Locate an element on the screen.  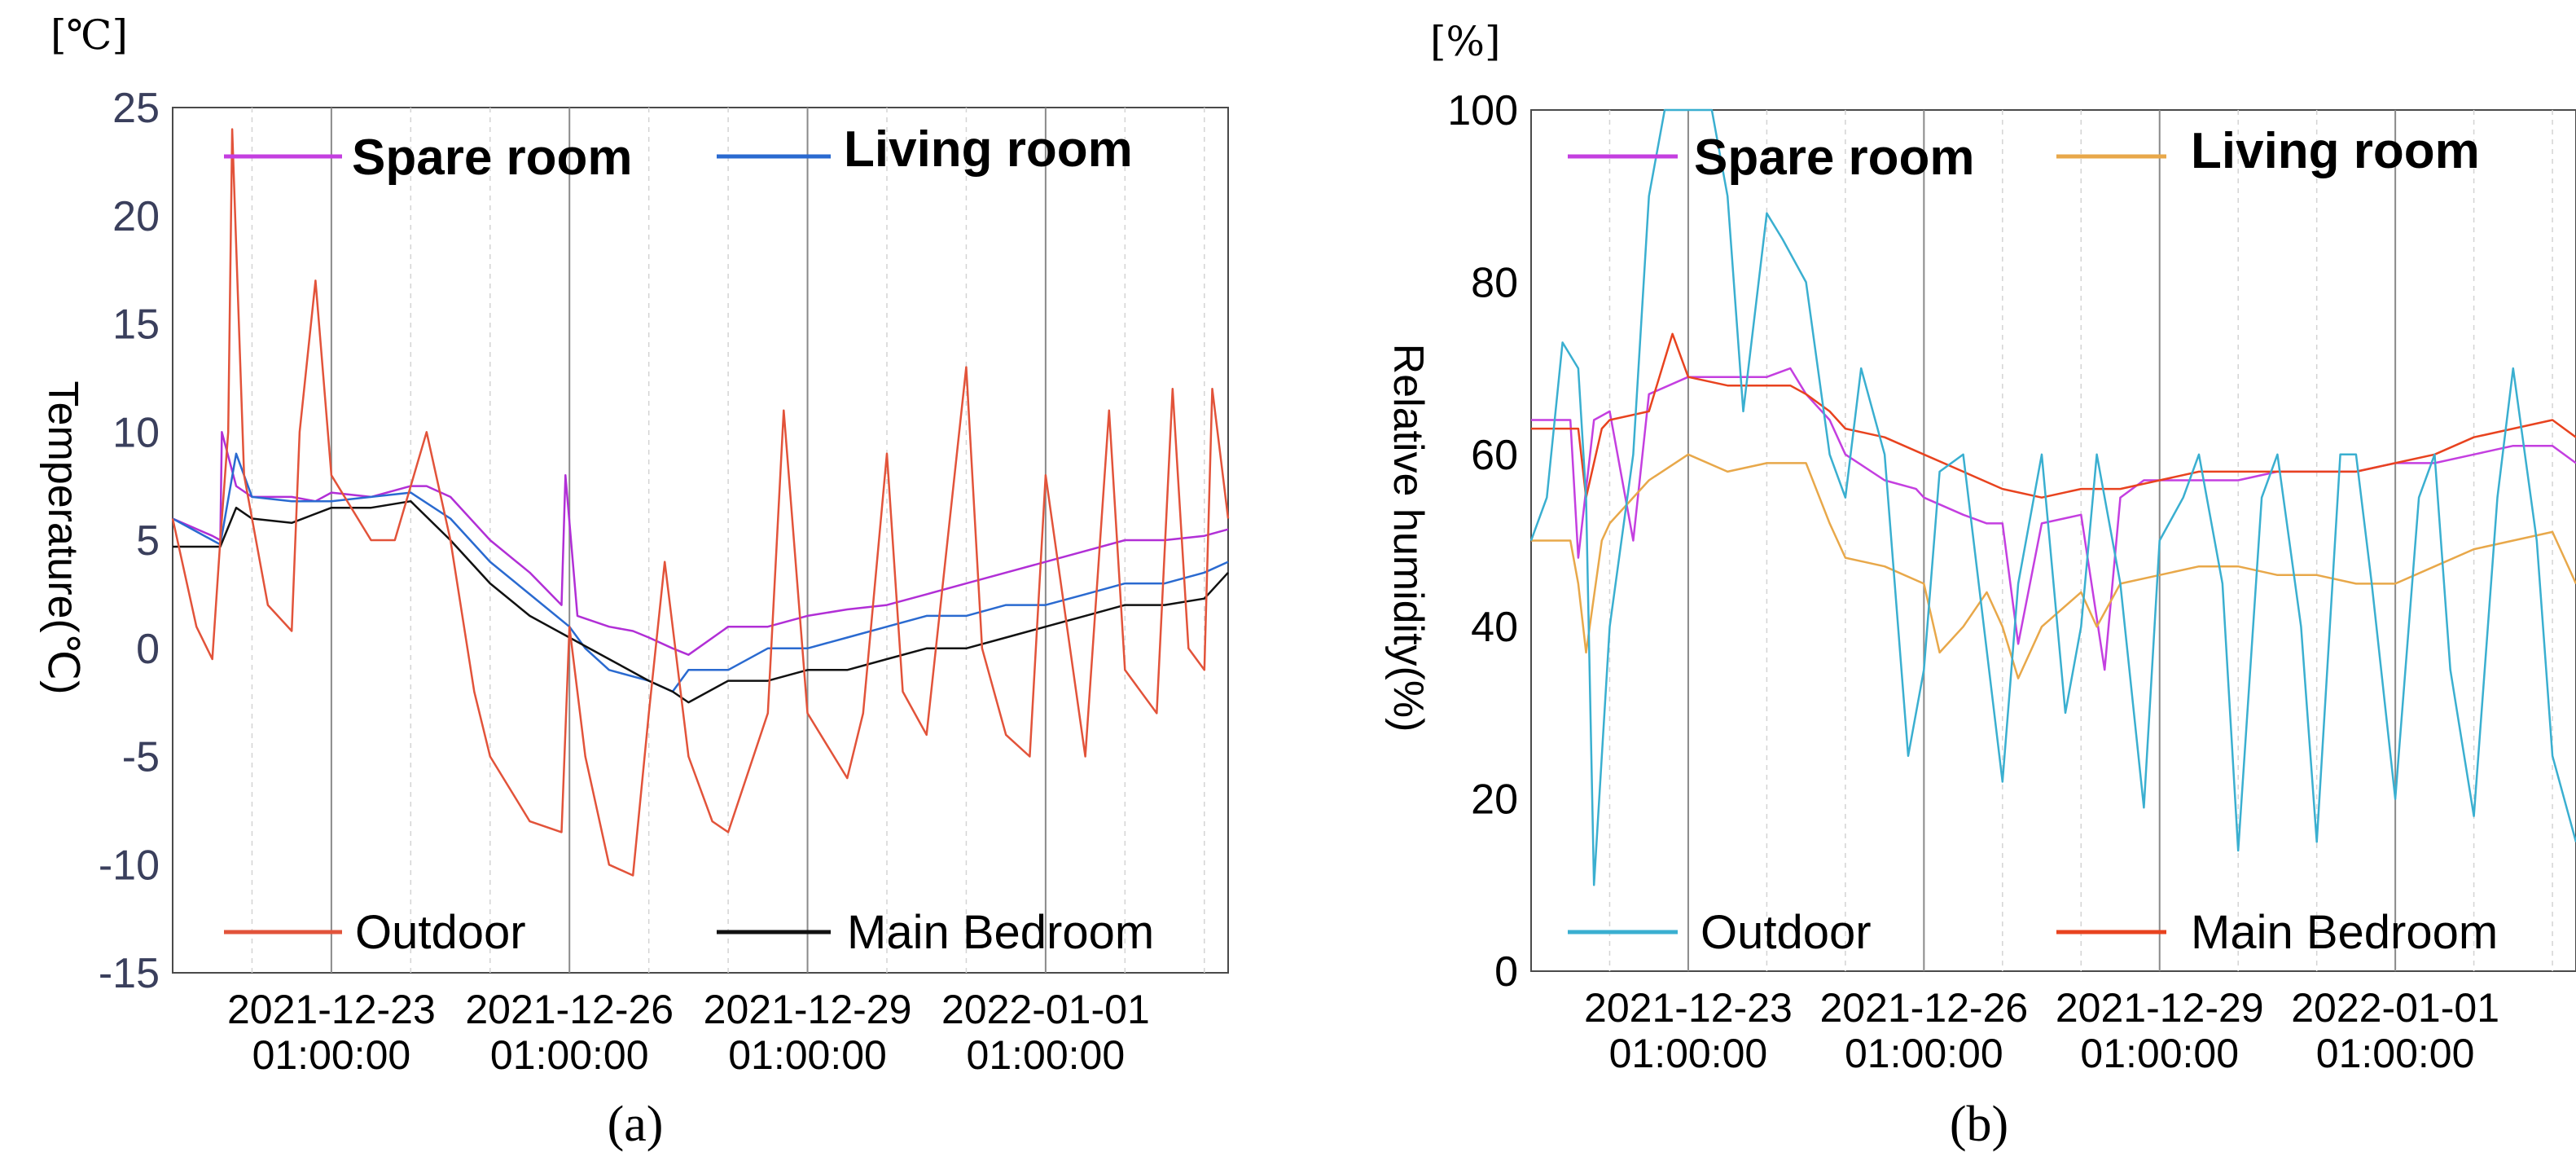
legend-label-spare-room-b: Spare room is located at coordinates (1834, 158).